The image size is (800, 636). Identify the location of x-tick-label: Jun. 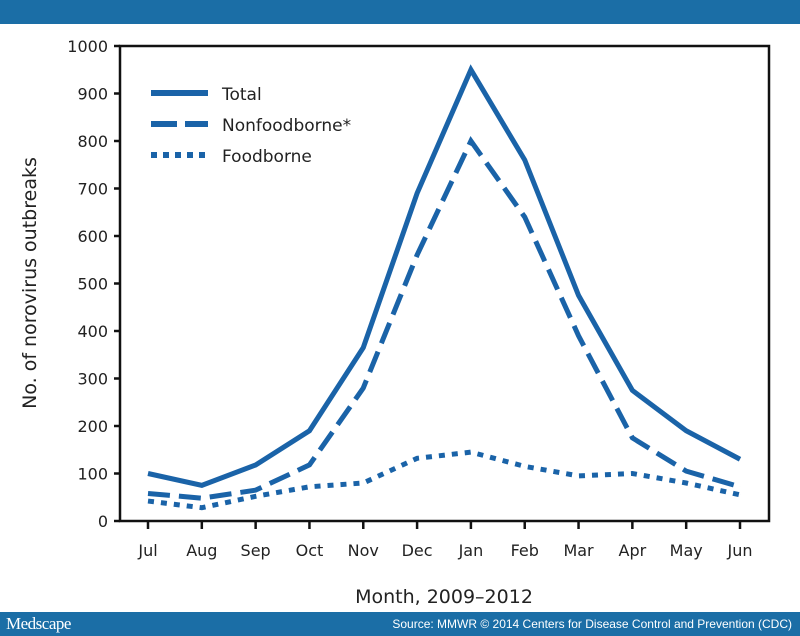
(740, 550).